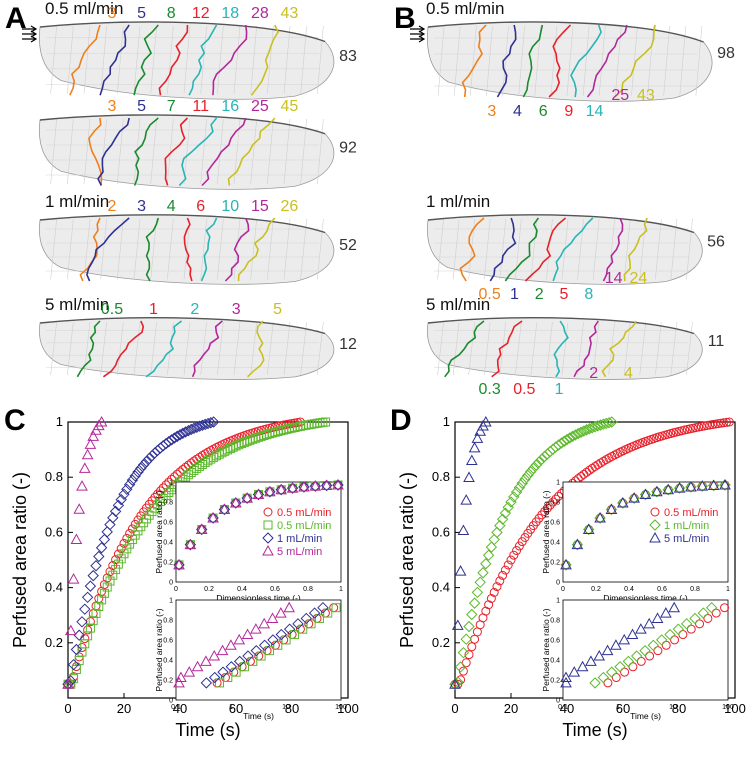  What do you see at coordinates (290, 13) in the screenshot?
I see `front-label-6: 43` at bounding box center [290, 13].